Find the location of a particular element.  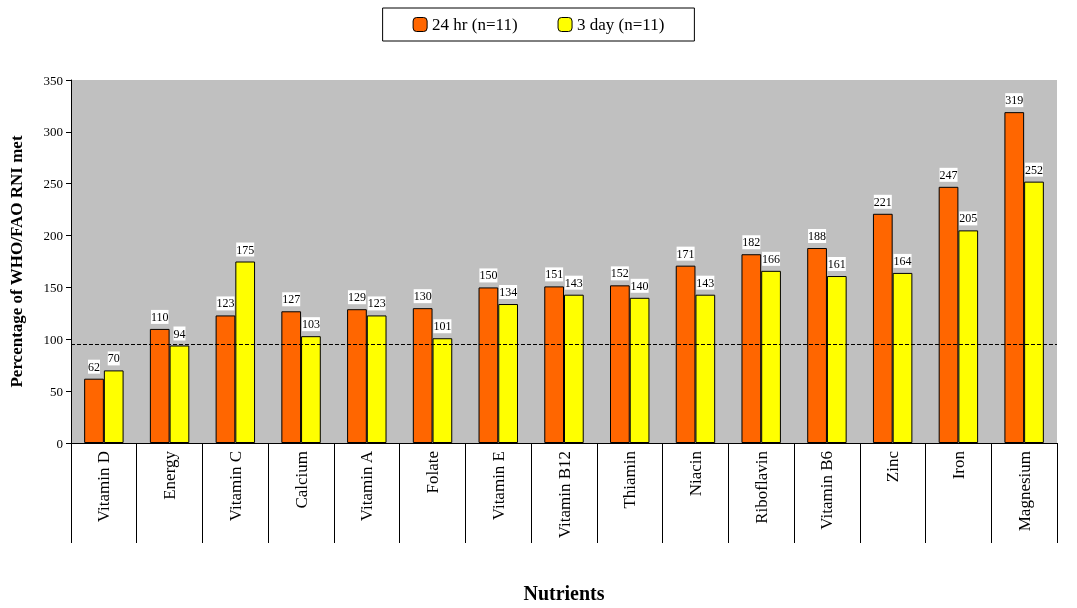

legend-label: 24 hr (n=11) is located at coordinates (475, 24).